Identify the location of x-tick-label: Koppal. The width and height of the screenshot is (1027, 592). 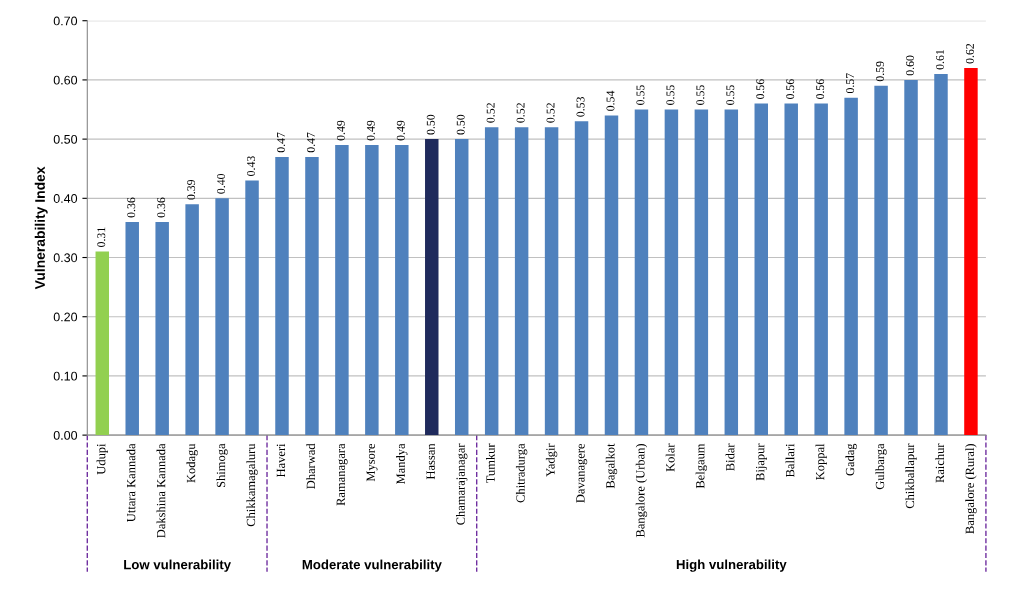
(821, 461).